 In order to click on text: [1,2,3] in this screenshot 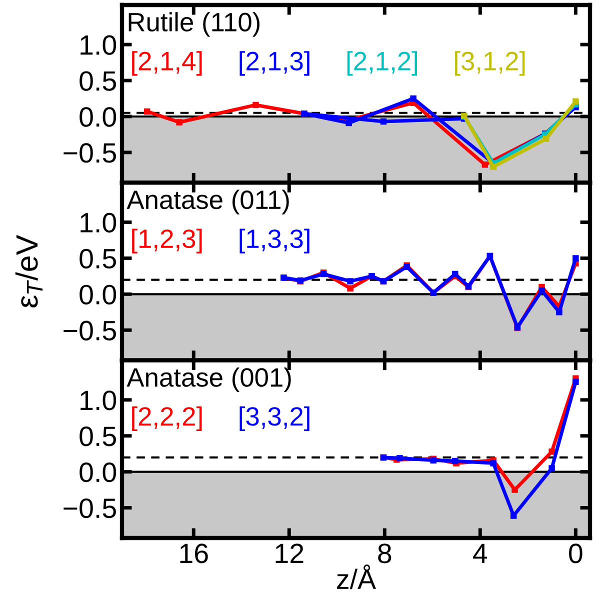, I will do `click(167, 241)`.